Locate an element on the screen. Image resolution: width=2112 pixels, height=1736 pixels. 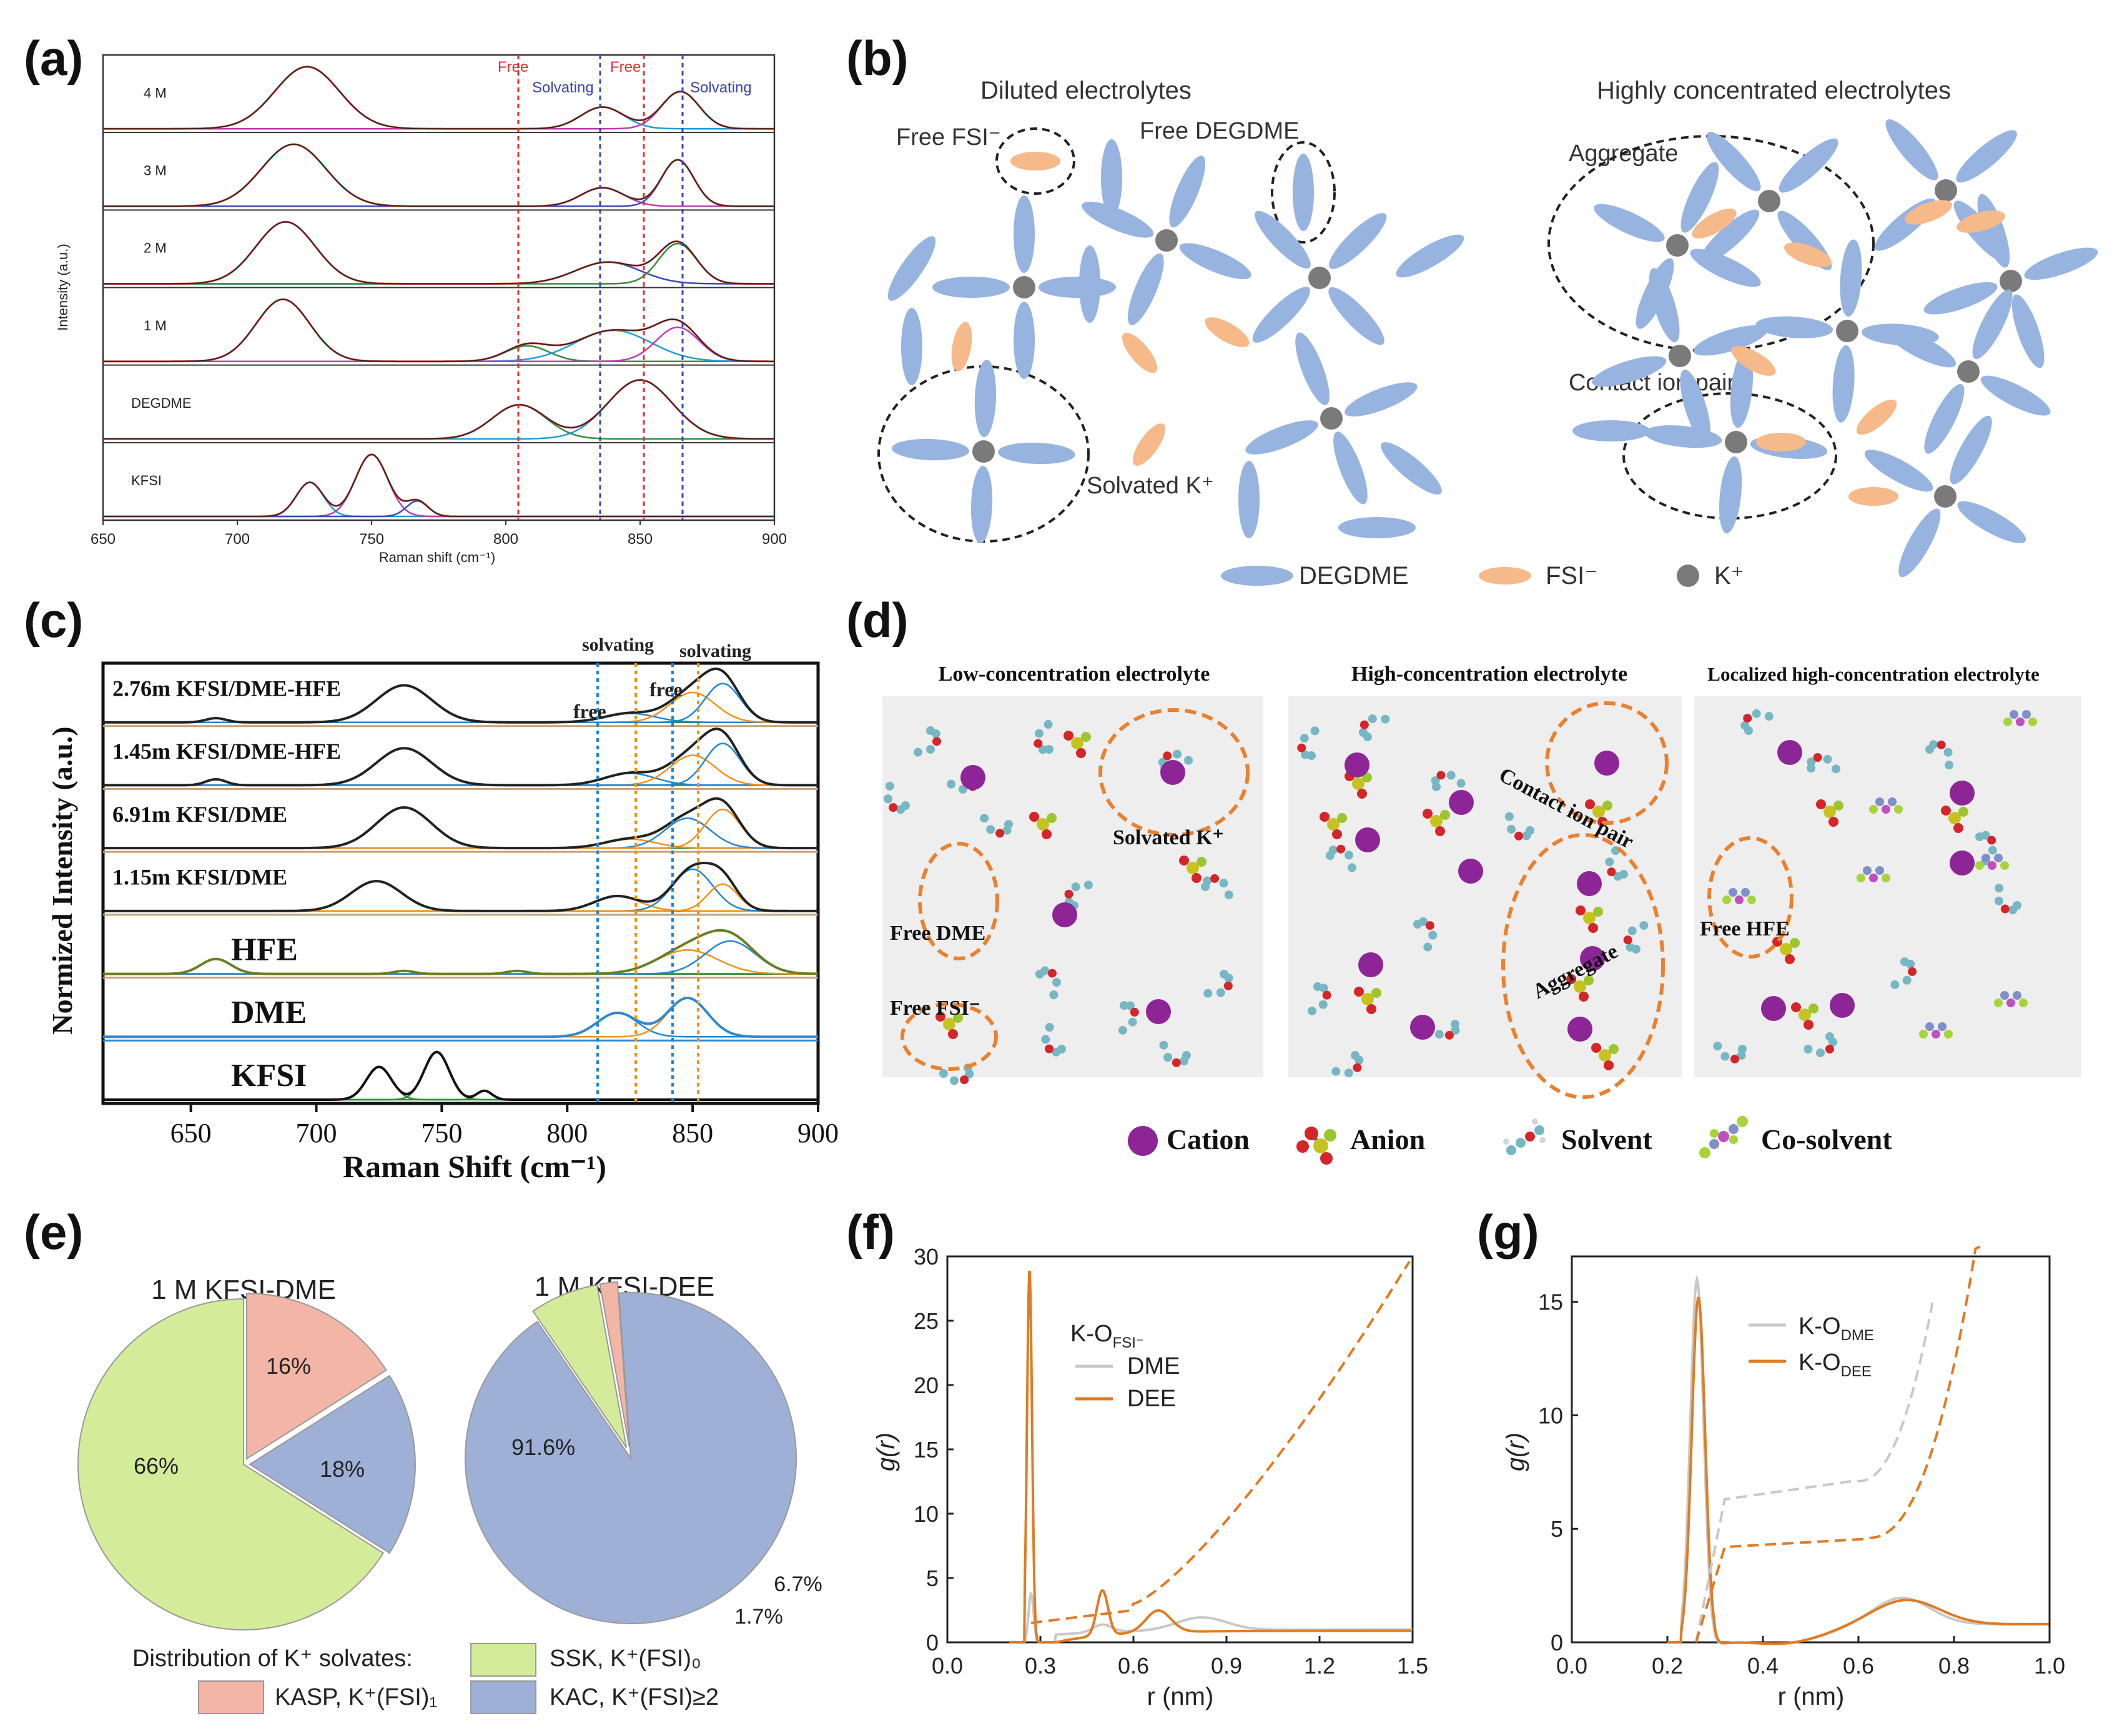
panel-e-dme-slice-kac is located at coordinates (332, 1464).